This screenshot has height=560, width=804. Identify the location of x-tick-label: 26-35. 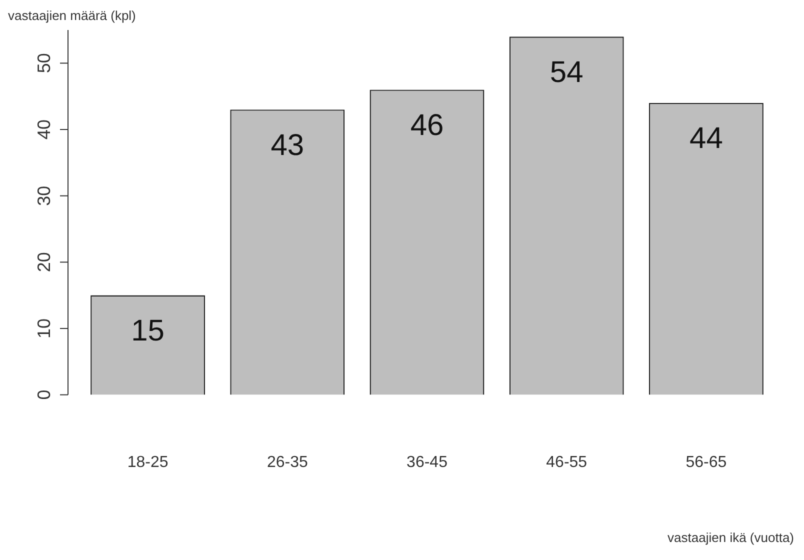
(287, 462).